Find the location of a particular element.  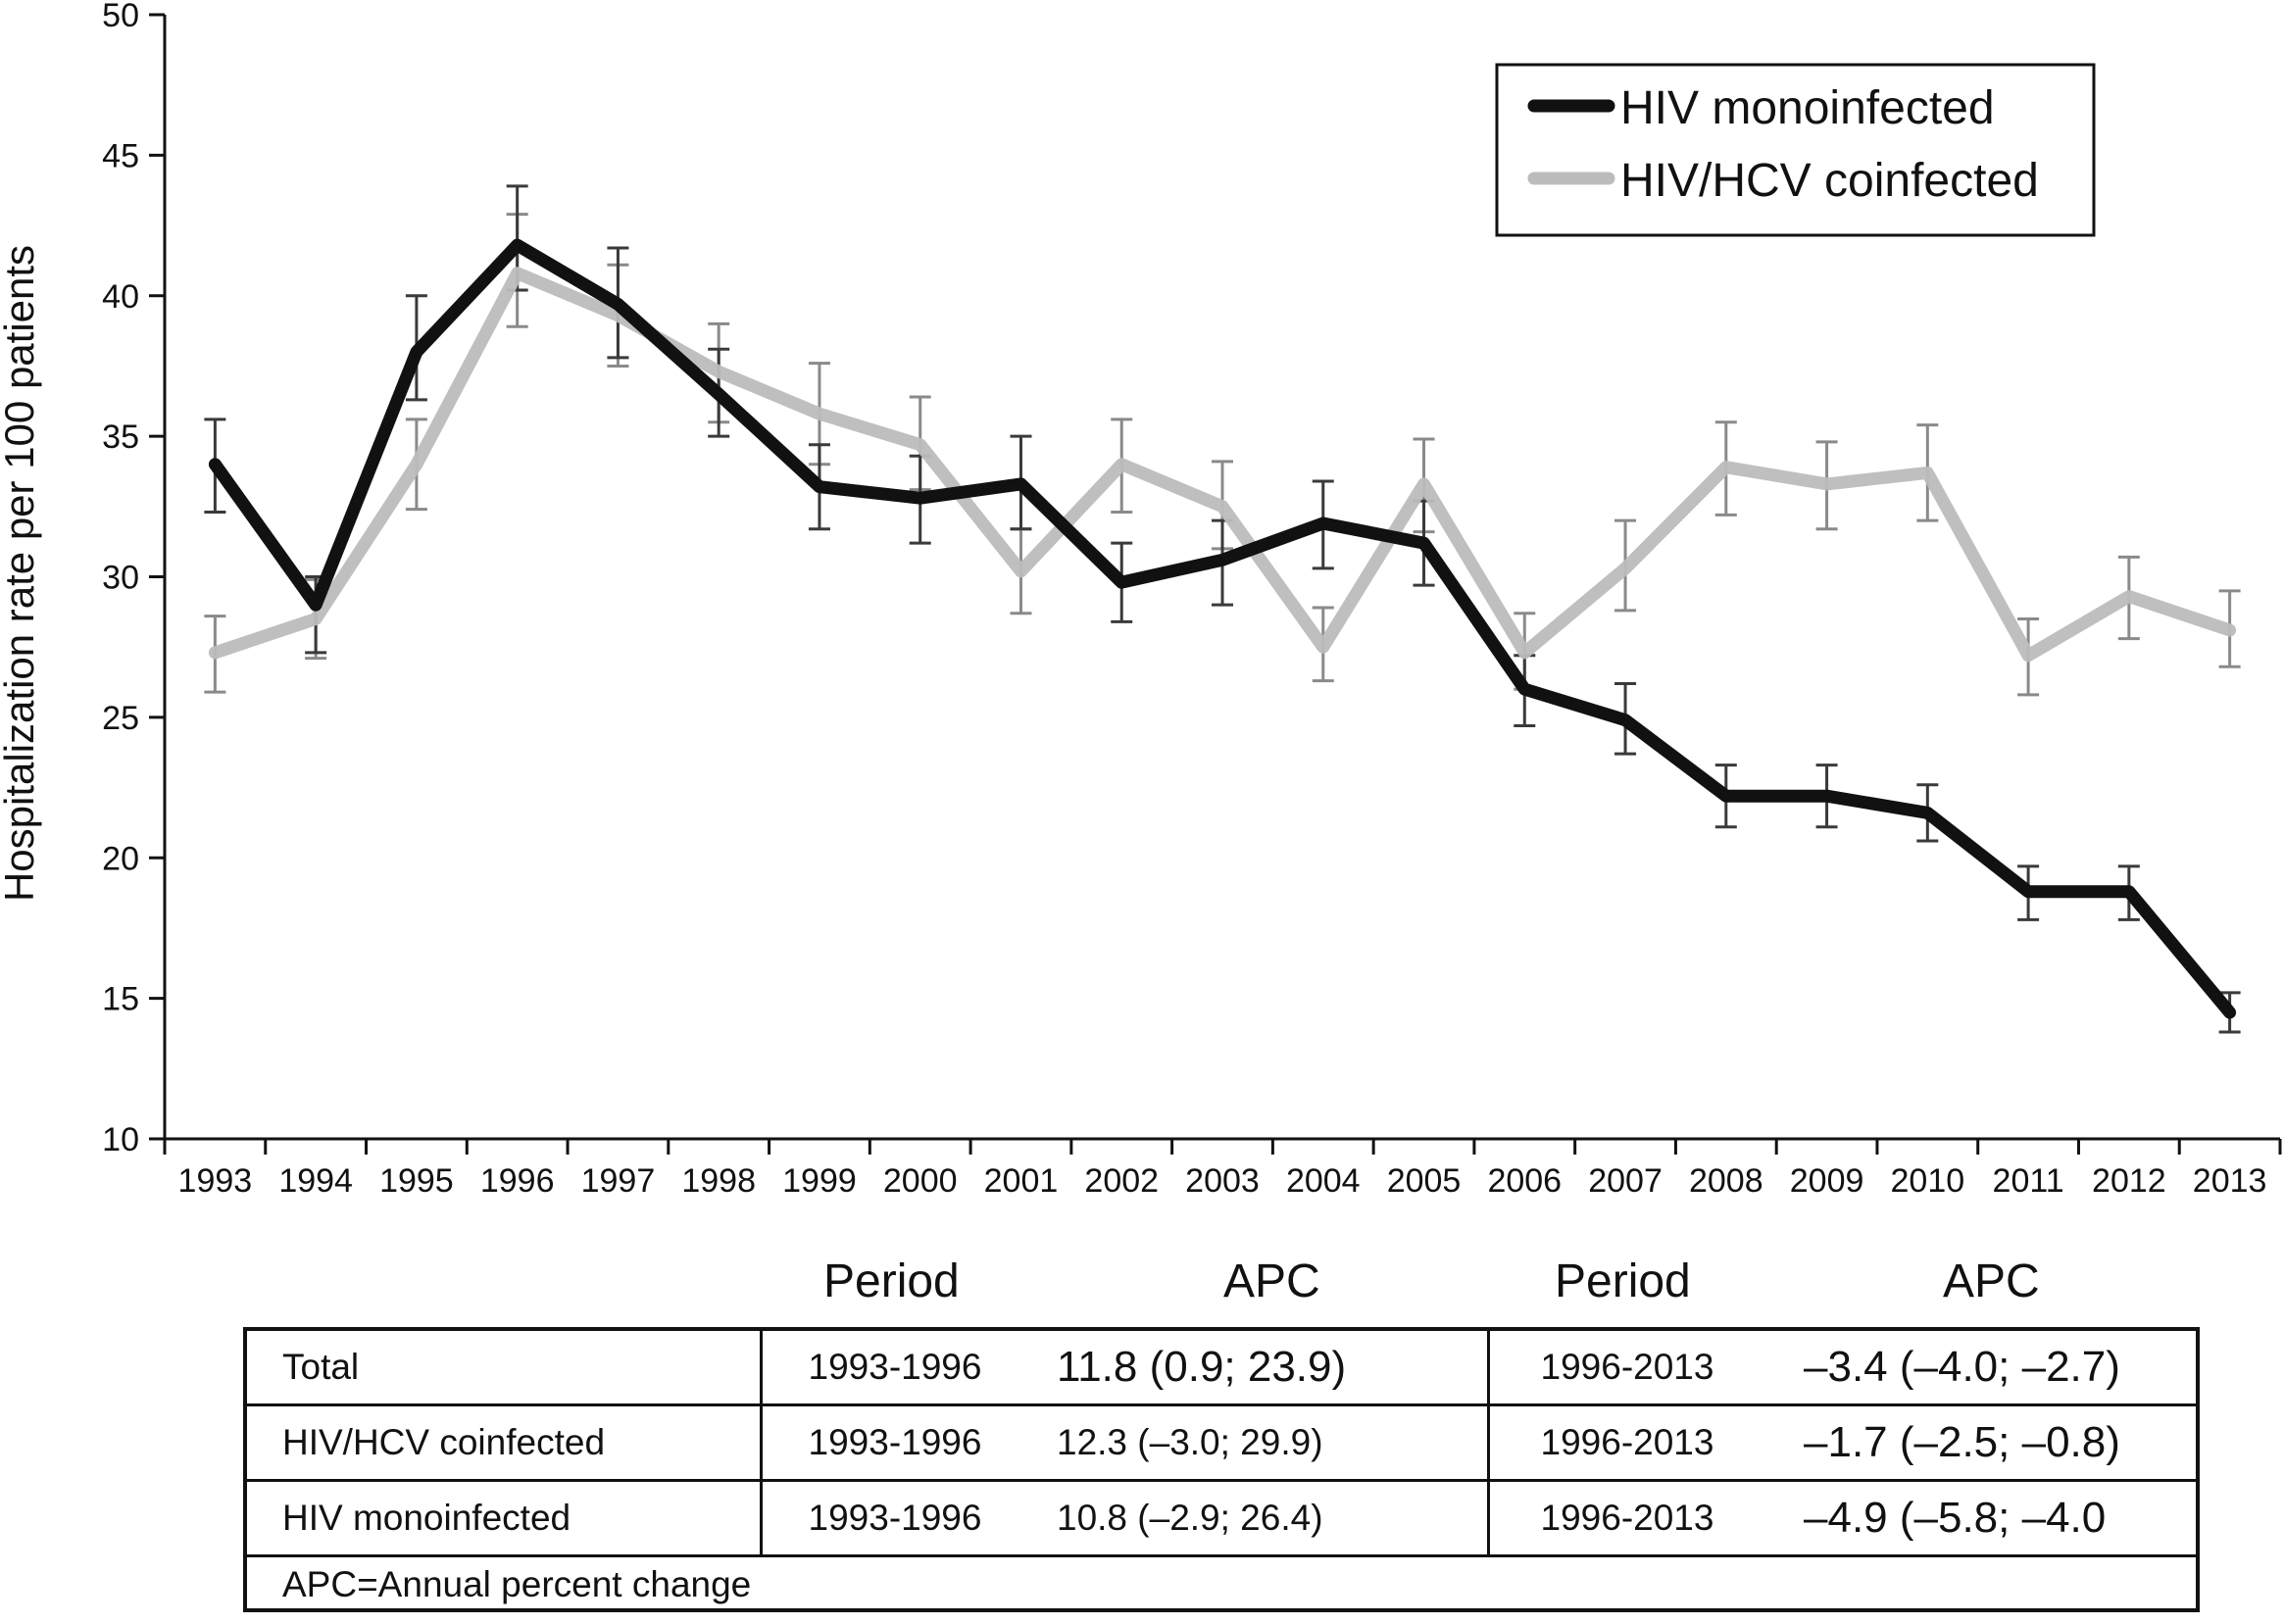

x-tick-label-2008: 2008 is located at coordinates (1726, 1181).